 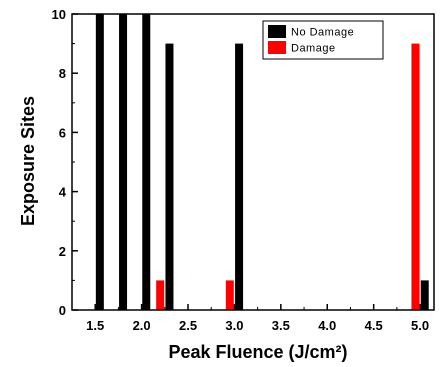 What do you see at coordinates (188, 325) in the screenshot?
I see `x-tick-label: 2.5` at bounding box center [188, 325].